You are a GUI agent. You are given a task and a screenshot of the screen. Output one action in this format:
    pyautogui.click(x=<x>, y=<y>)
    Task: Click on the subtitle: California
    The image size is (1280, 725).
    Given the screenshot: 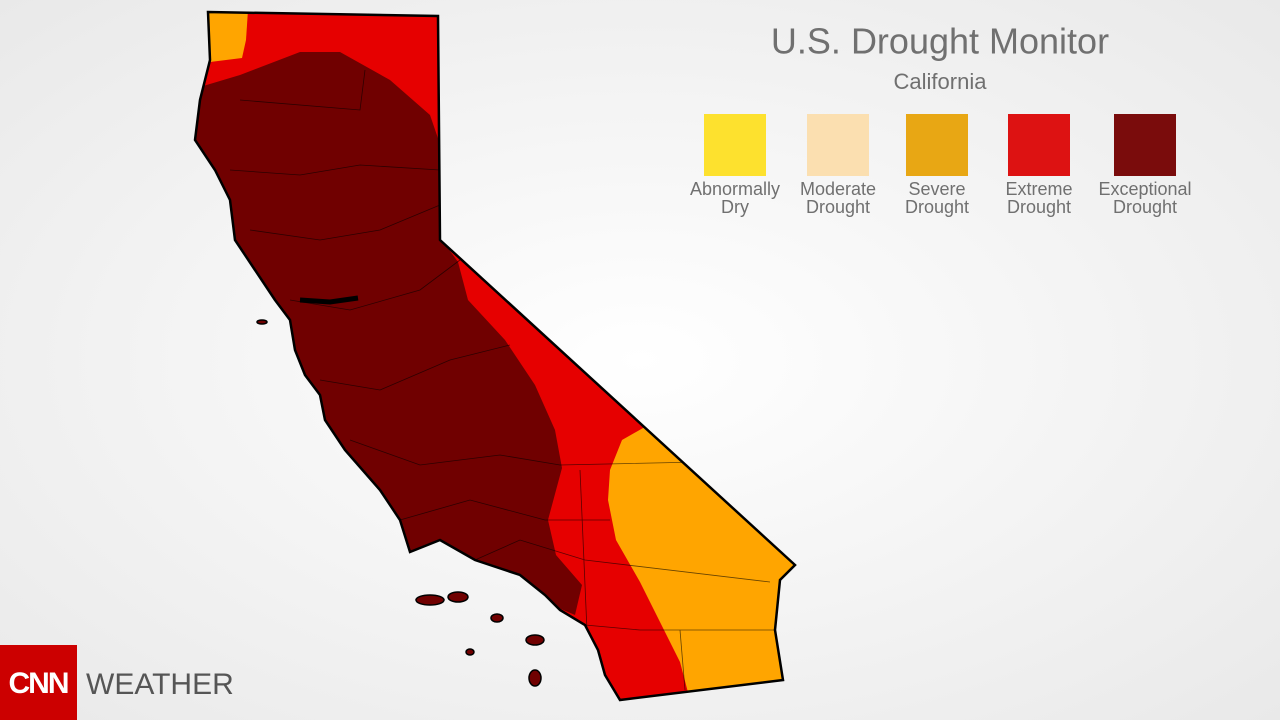 What is the action you would take?
    pyautogui.click(x=941, y=81)
    